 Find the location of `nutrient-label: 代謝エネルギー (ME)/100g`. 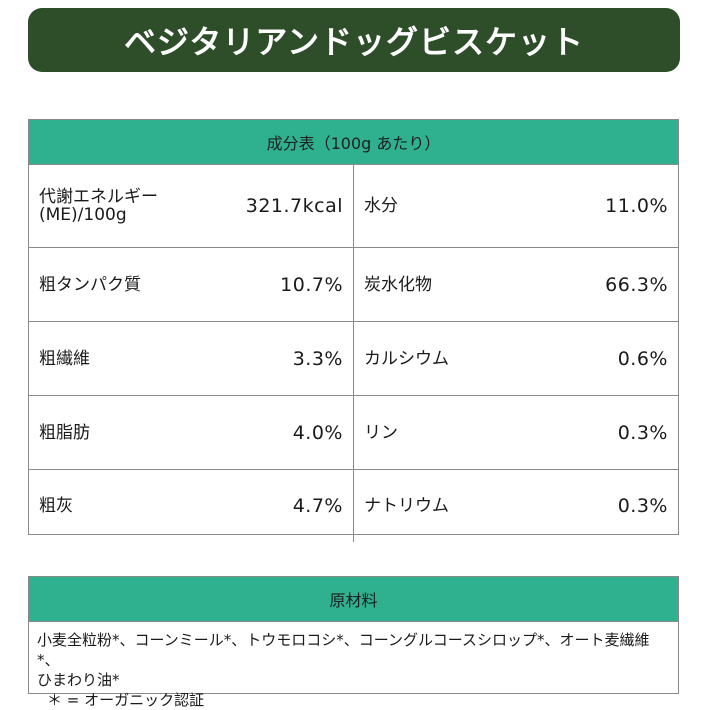

nutrient-label: 代謝エネルギー (ME)/100g is located at coordinates (98, 206).